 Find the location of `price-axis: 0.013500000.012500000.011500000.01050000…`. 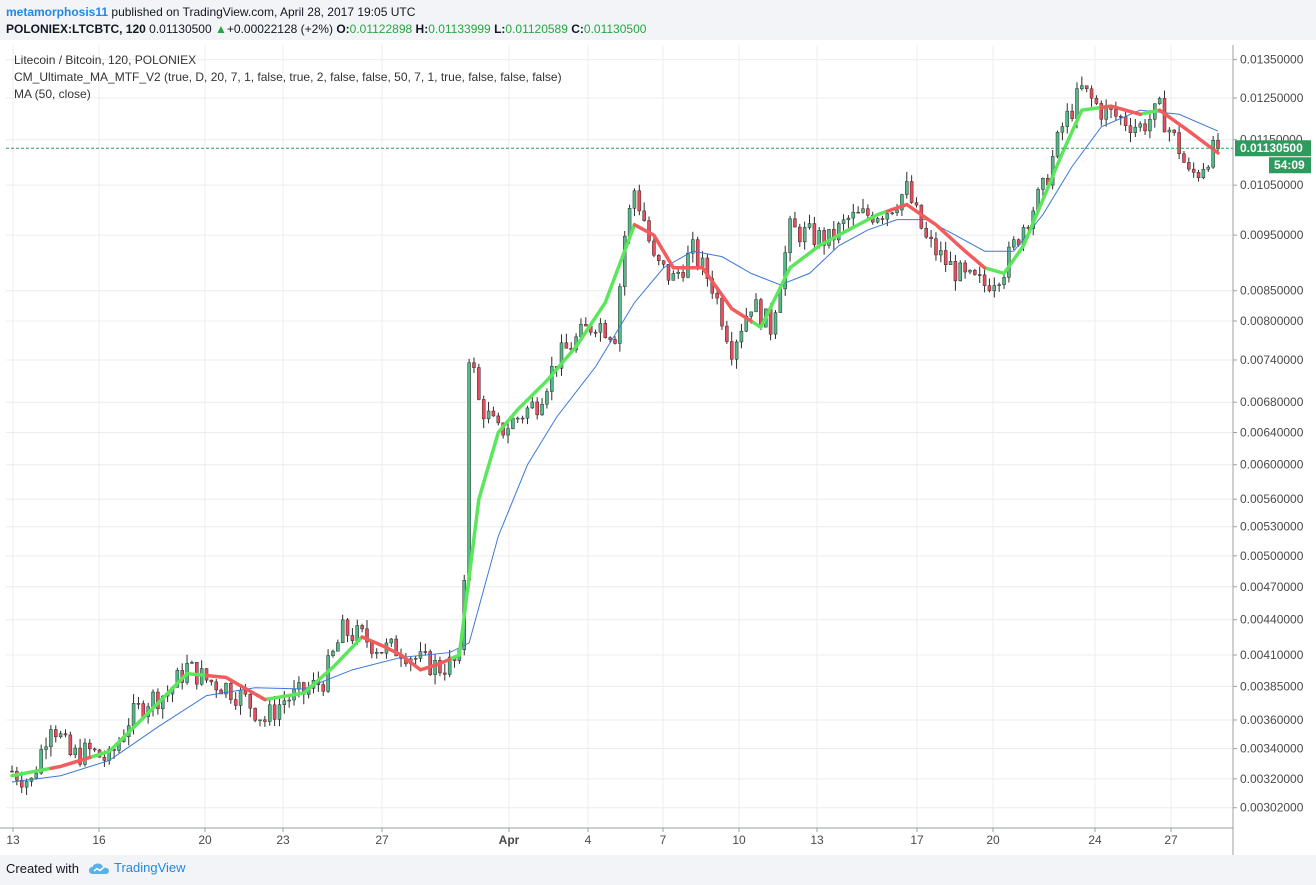

price-axis: 0.013500000.012500000.011500000.01050000… is located at coordinates (1268, 450).